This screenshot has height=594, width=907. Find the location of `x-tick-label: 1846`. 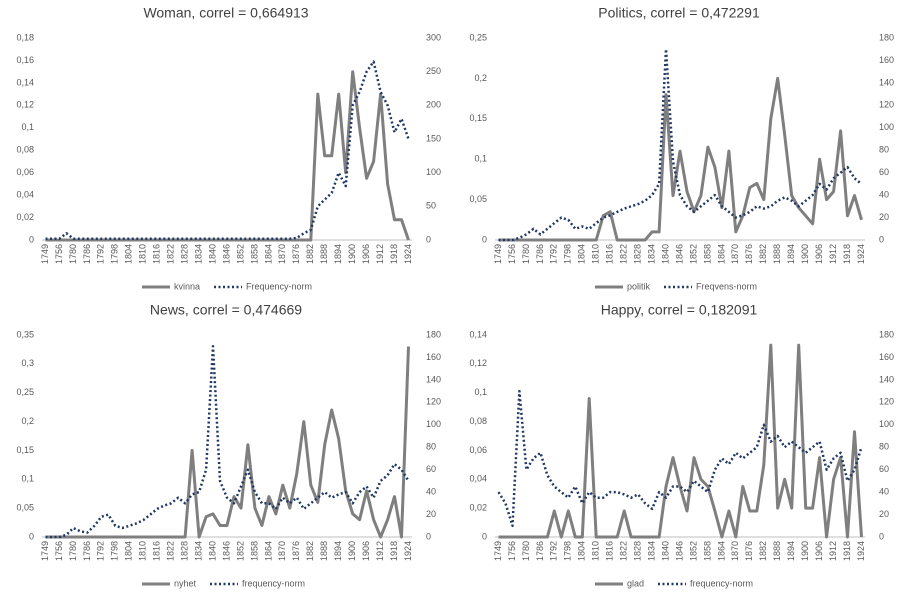

x-tick-label: 1846 is located at coordinates (679, 551).